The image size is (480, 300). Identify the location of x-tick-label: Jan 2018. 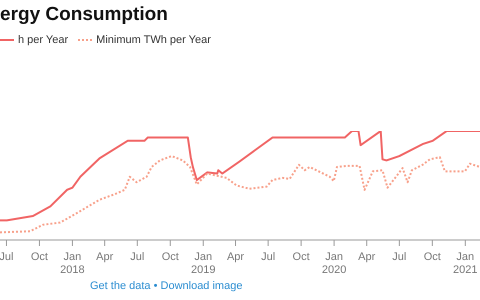
(72, 263).